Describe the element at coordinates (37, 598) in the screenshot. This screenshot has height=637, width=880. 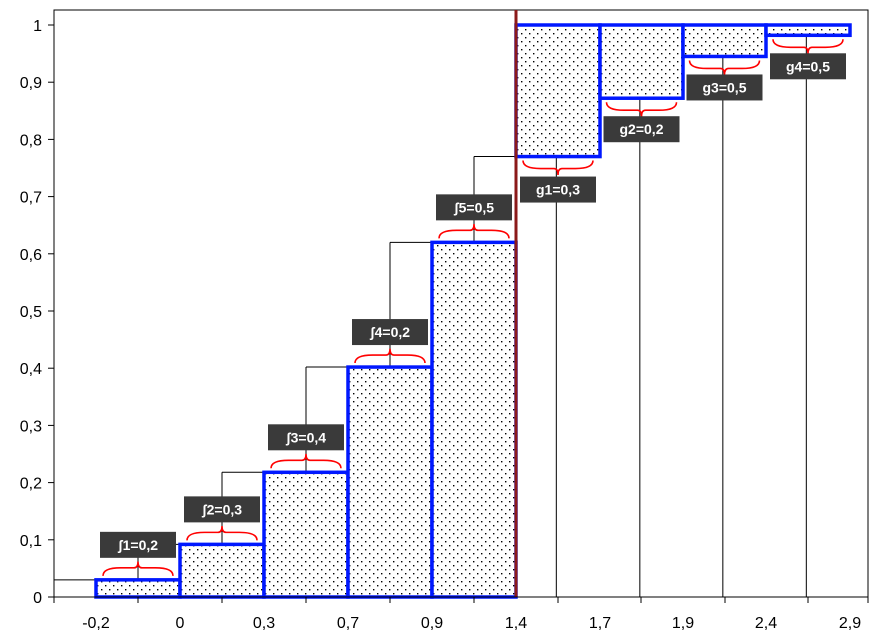
I see `y-tick-label: 0` at that location.